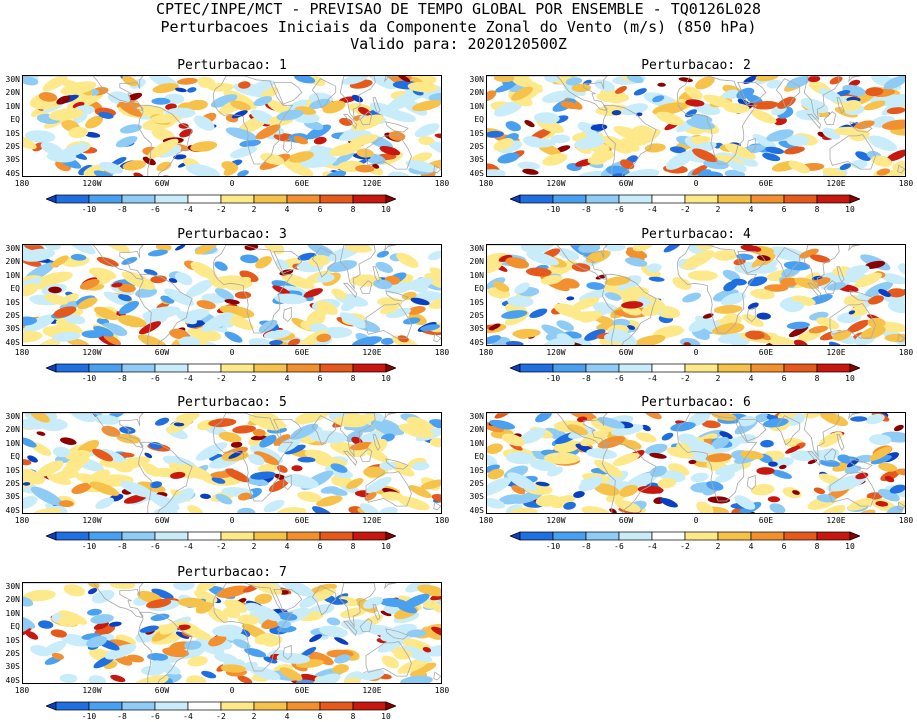  Describe the element at coordinates (221, 209) in the screenshot. I see `colorbar-label: -2` at that location.